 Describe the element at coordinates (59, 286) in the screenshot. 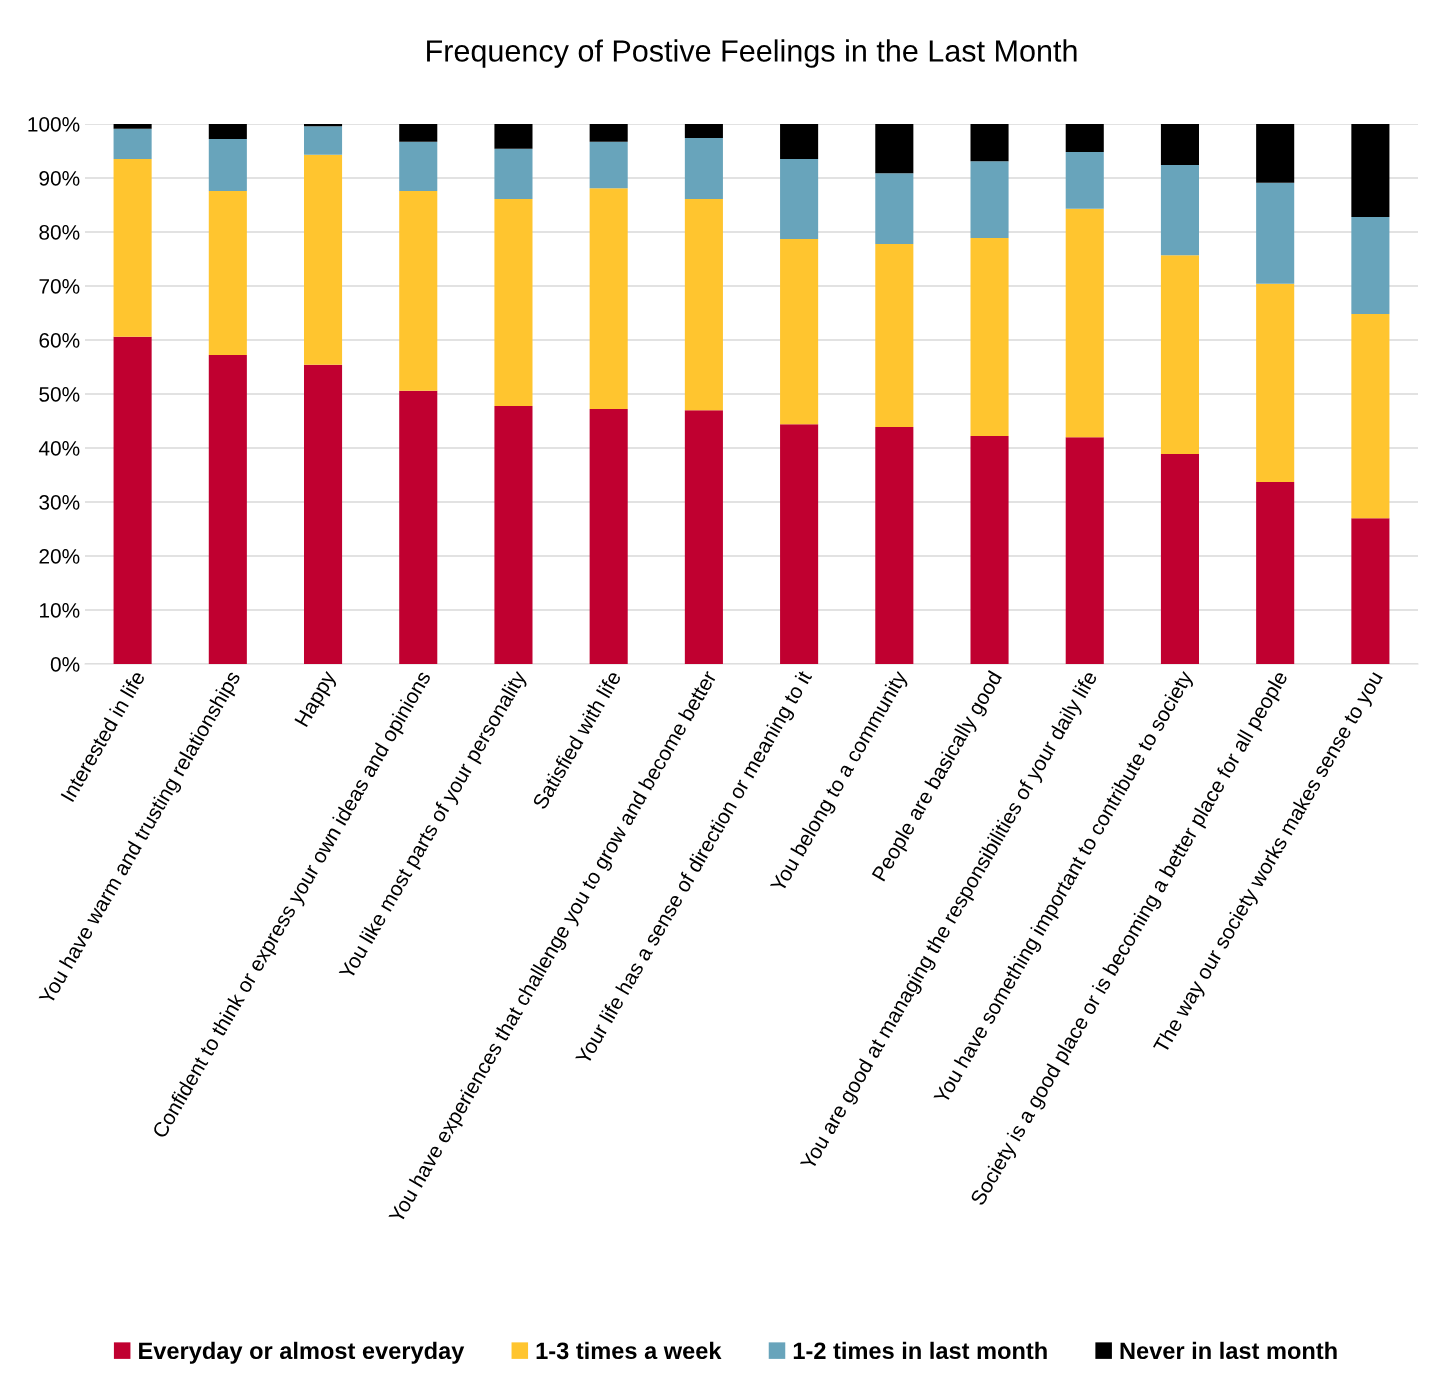

I see `y-tick-label: 70%` at that location.